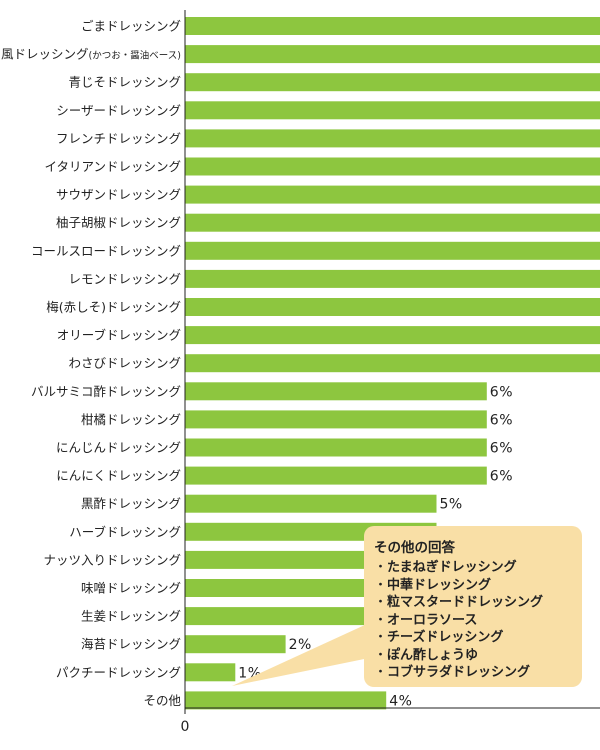  Describe the element at coordinates (414, 548) in the screenshot. I see `callout-title: その他の回答` at that location.